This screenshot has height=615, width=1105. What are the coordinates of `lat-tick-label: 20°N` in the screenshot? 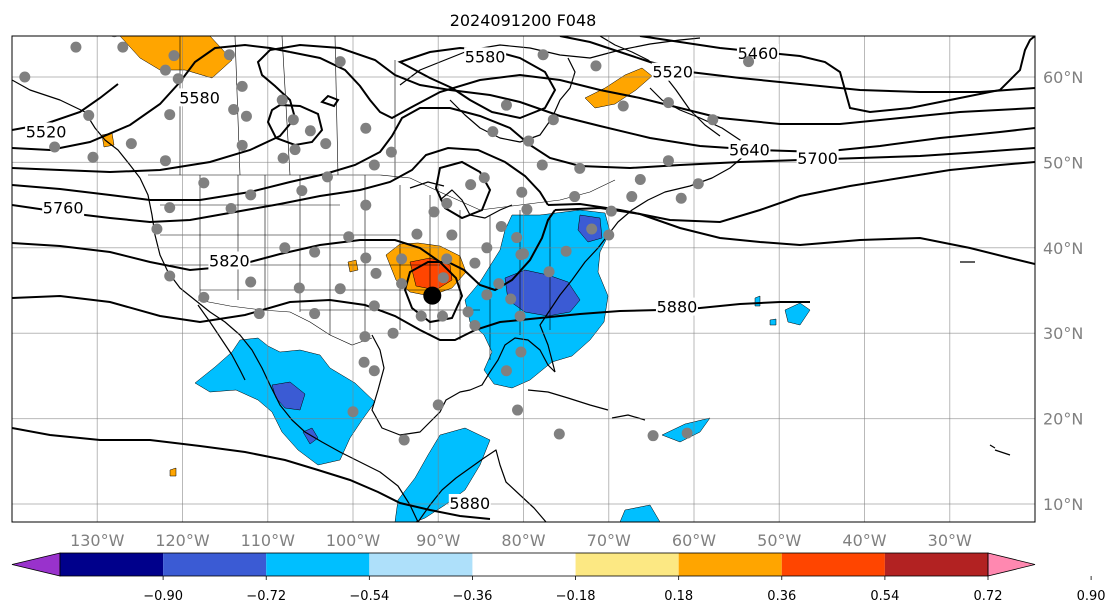 It's located at (1063, 419).